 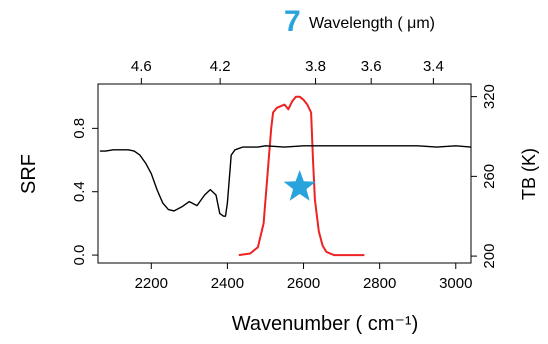 I want to click on right-tick-label: 320, so click(x=489, y=96).